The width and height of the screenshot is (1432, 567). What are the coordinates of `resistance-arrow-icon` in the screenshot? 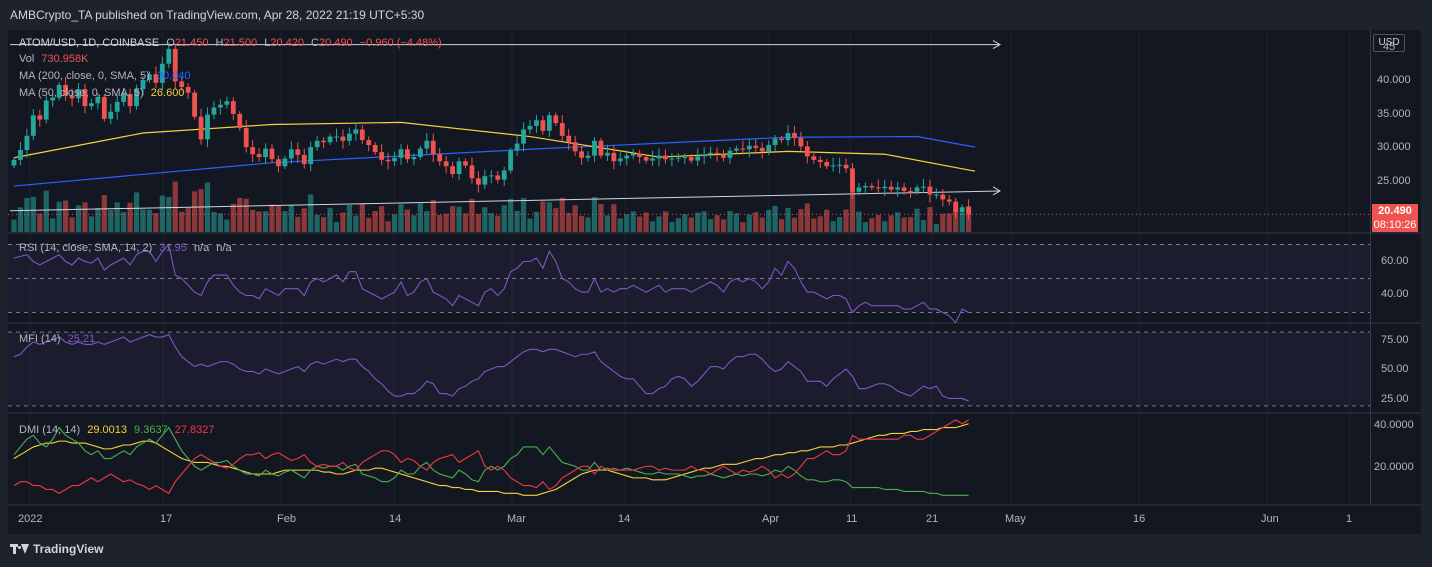 It's located at (997, 45).